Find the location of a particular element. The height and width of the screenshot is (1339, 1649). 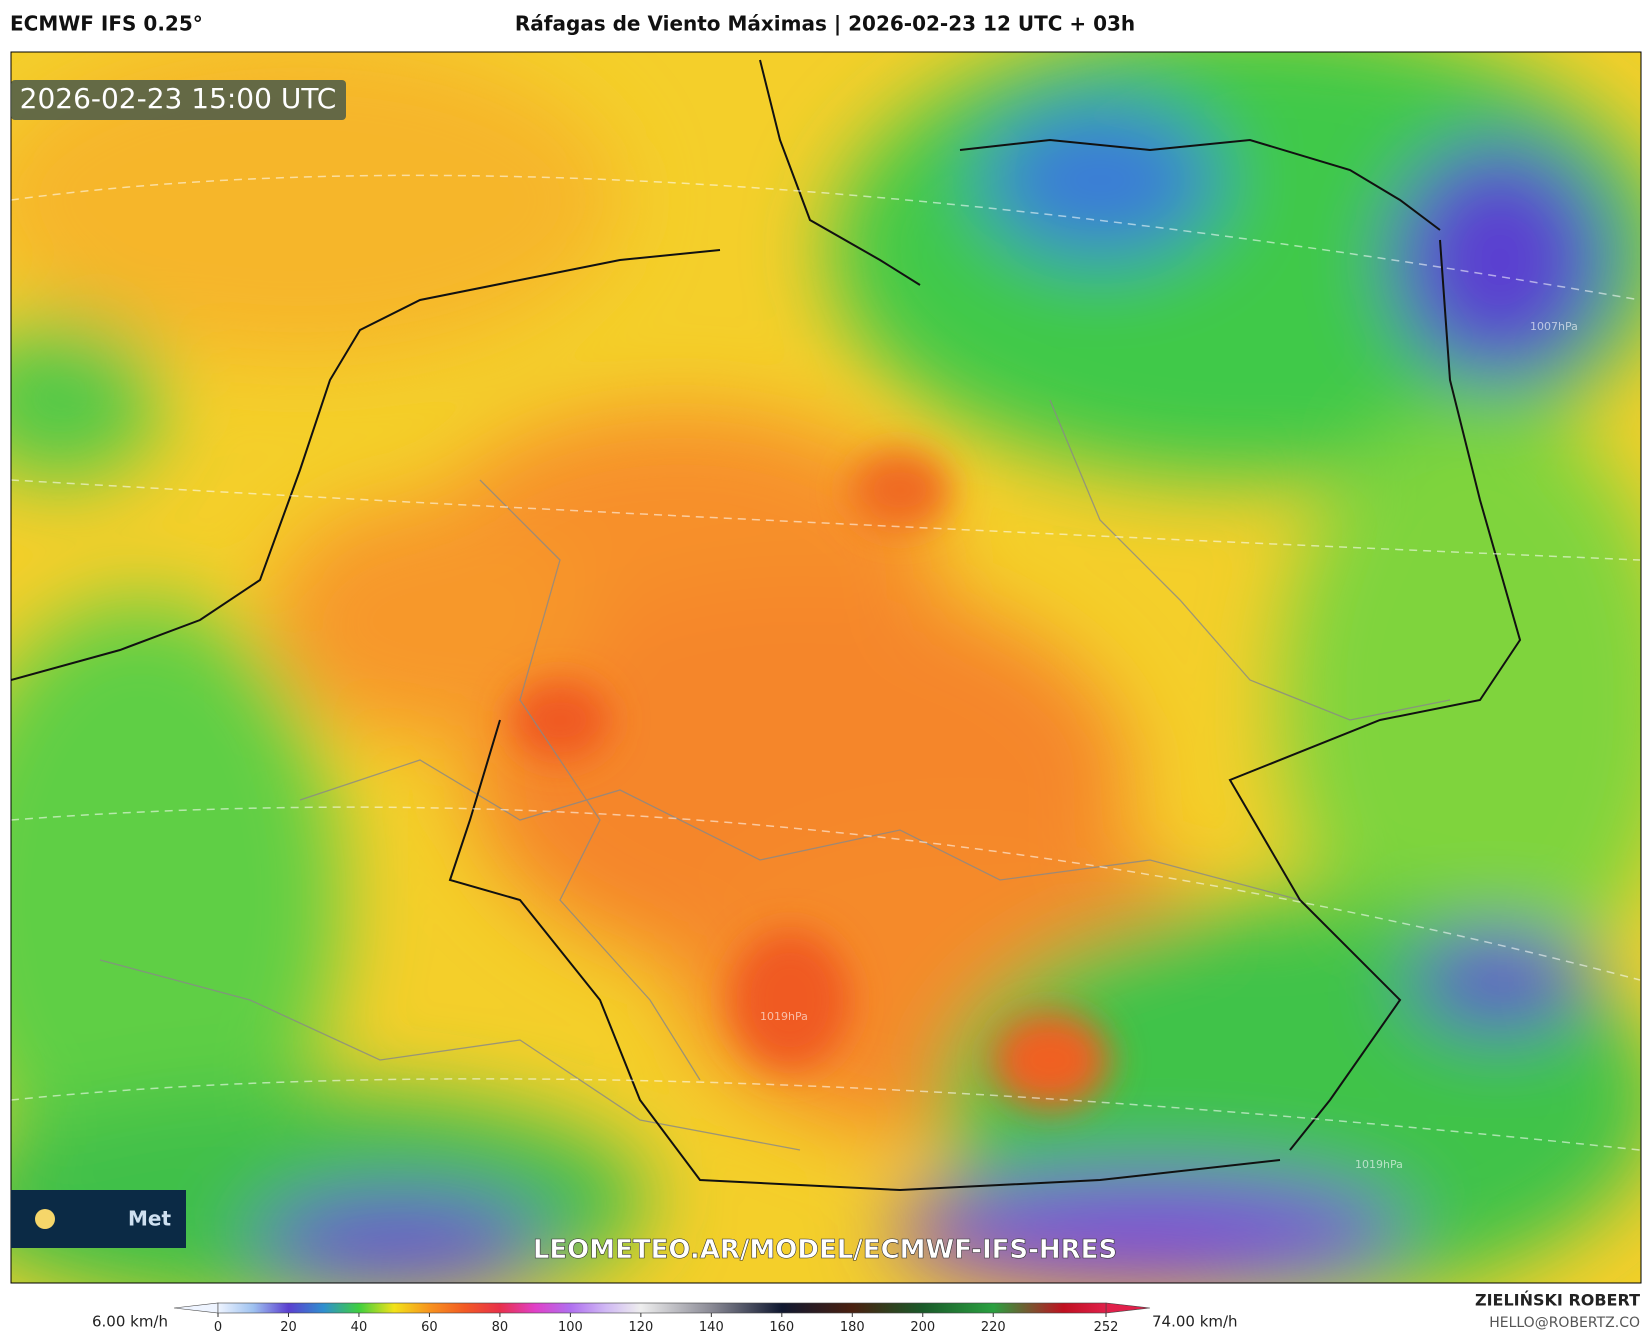

colorbar-tick-label: 0 is located at coordinates (218, 1327).